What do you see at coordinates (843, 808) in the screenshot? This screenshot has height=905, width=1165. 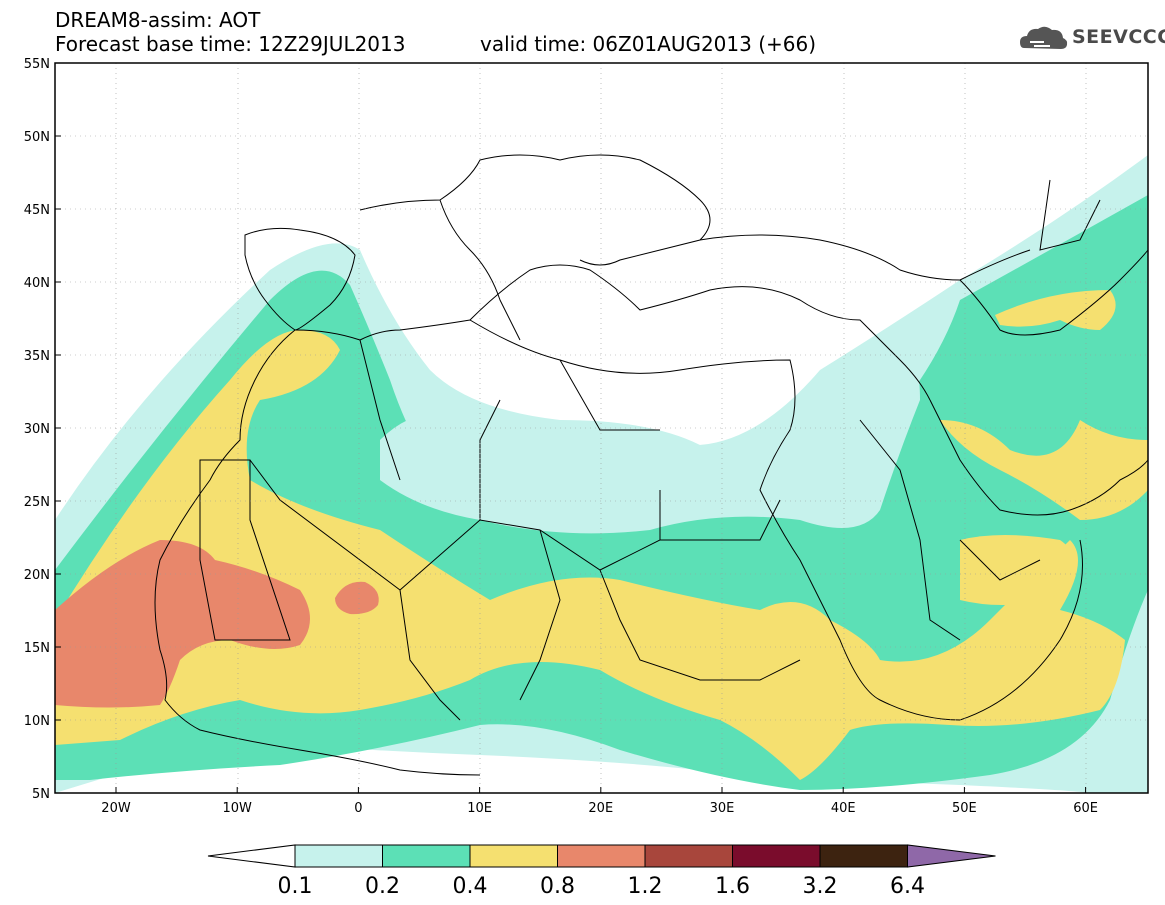 I see `lon-label: 40E` at bounding box center [843, 808].